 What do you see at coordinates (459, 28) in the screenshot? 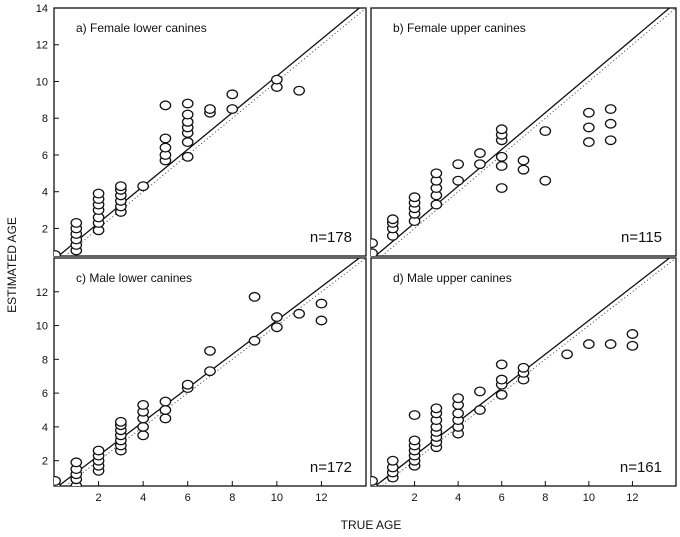
I see `panel-b-title: b) Female upper canines` at bounding box center [459, 28].